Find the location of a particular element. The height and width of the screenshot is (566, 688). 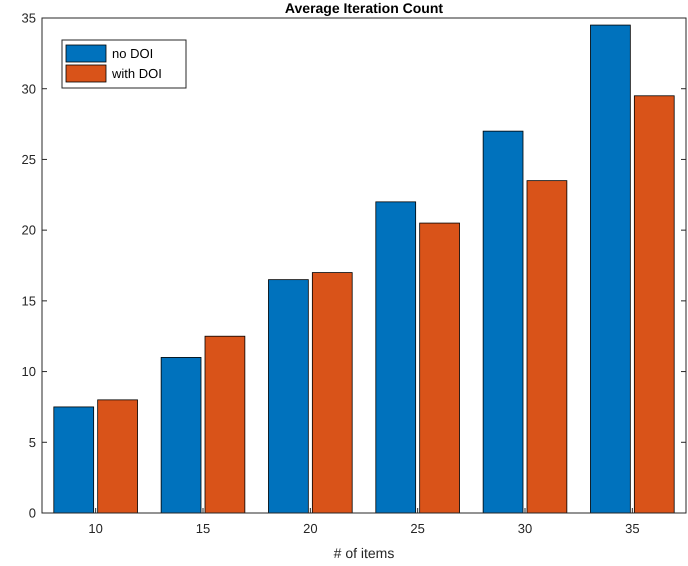

x-tick-label: 30 is located at coordinates (525, 528).